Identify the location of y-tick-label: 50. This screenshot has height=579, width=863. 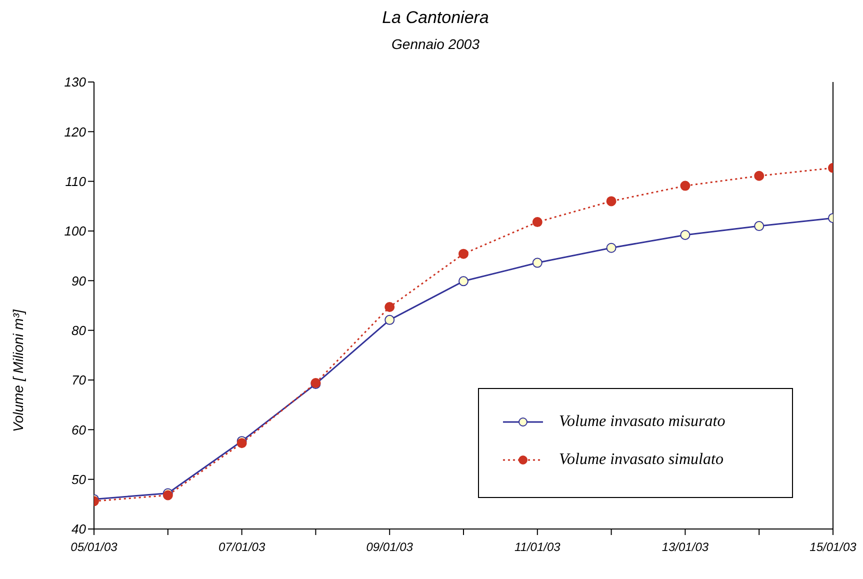
(79, 479).